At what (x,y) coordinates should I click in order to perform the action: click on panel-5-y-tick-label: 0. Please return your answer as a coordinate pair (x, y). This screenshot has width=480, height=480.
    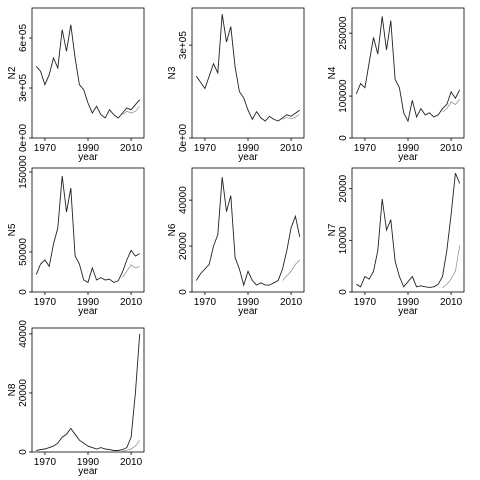
    Looking at the image, I should click on (183, 292).